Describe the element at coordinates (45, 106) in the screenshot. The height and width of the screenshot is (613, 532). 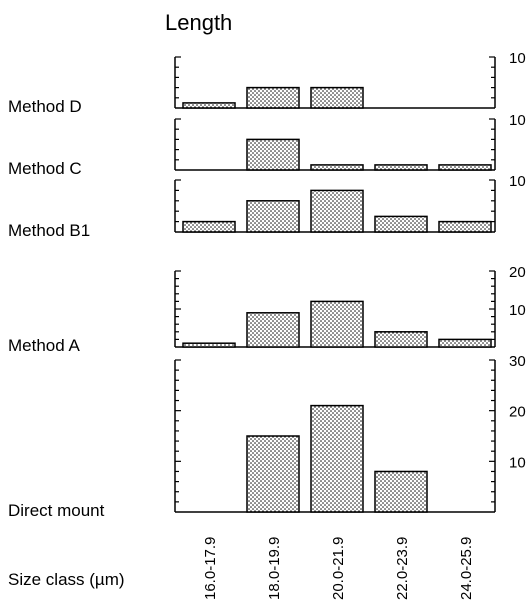
I see `panel-label-method-d: Method D` at that location.